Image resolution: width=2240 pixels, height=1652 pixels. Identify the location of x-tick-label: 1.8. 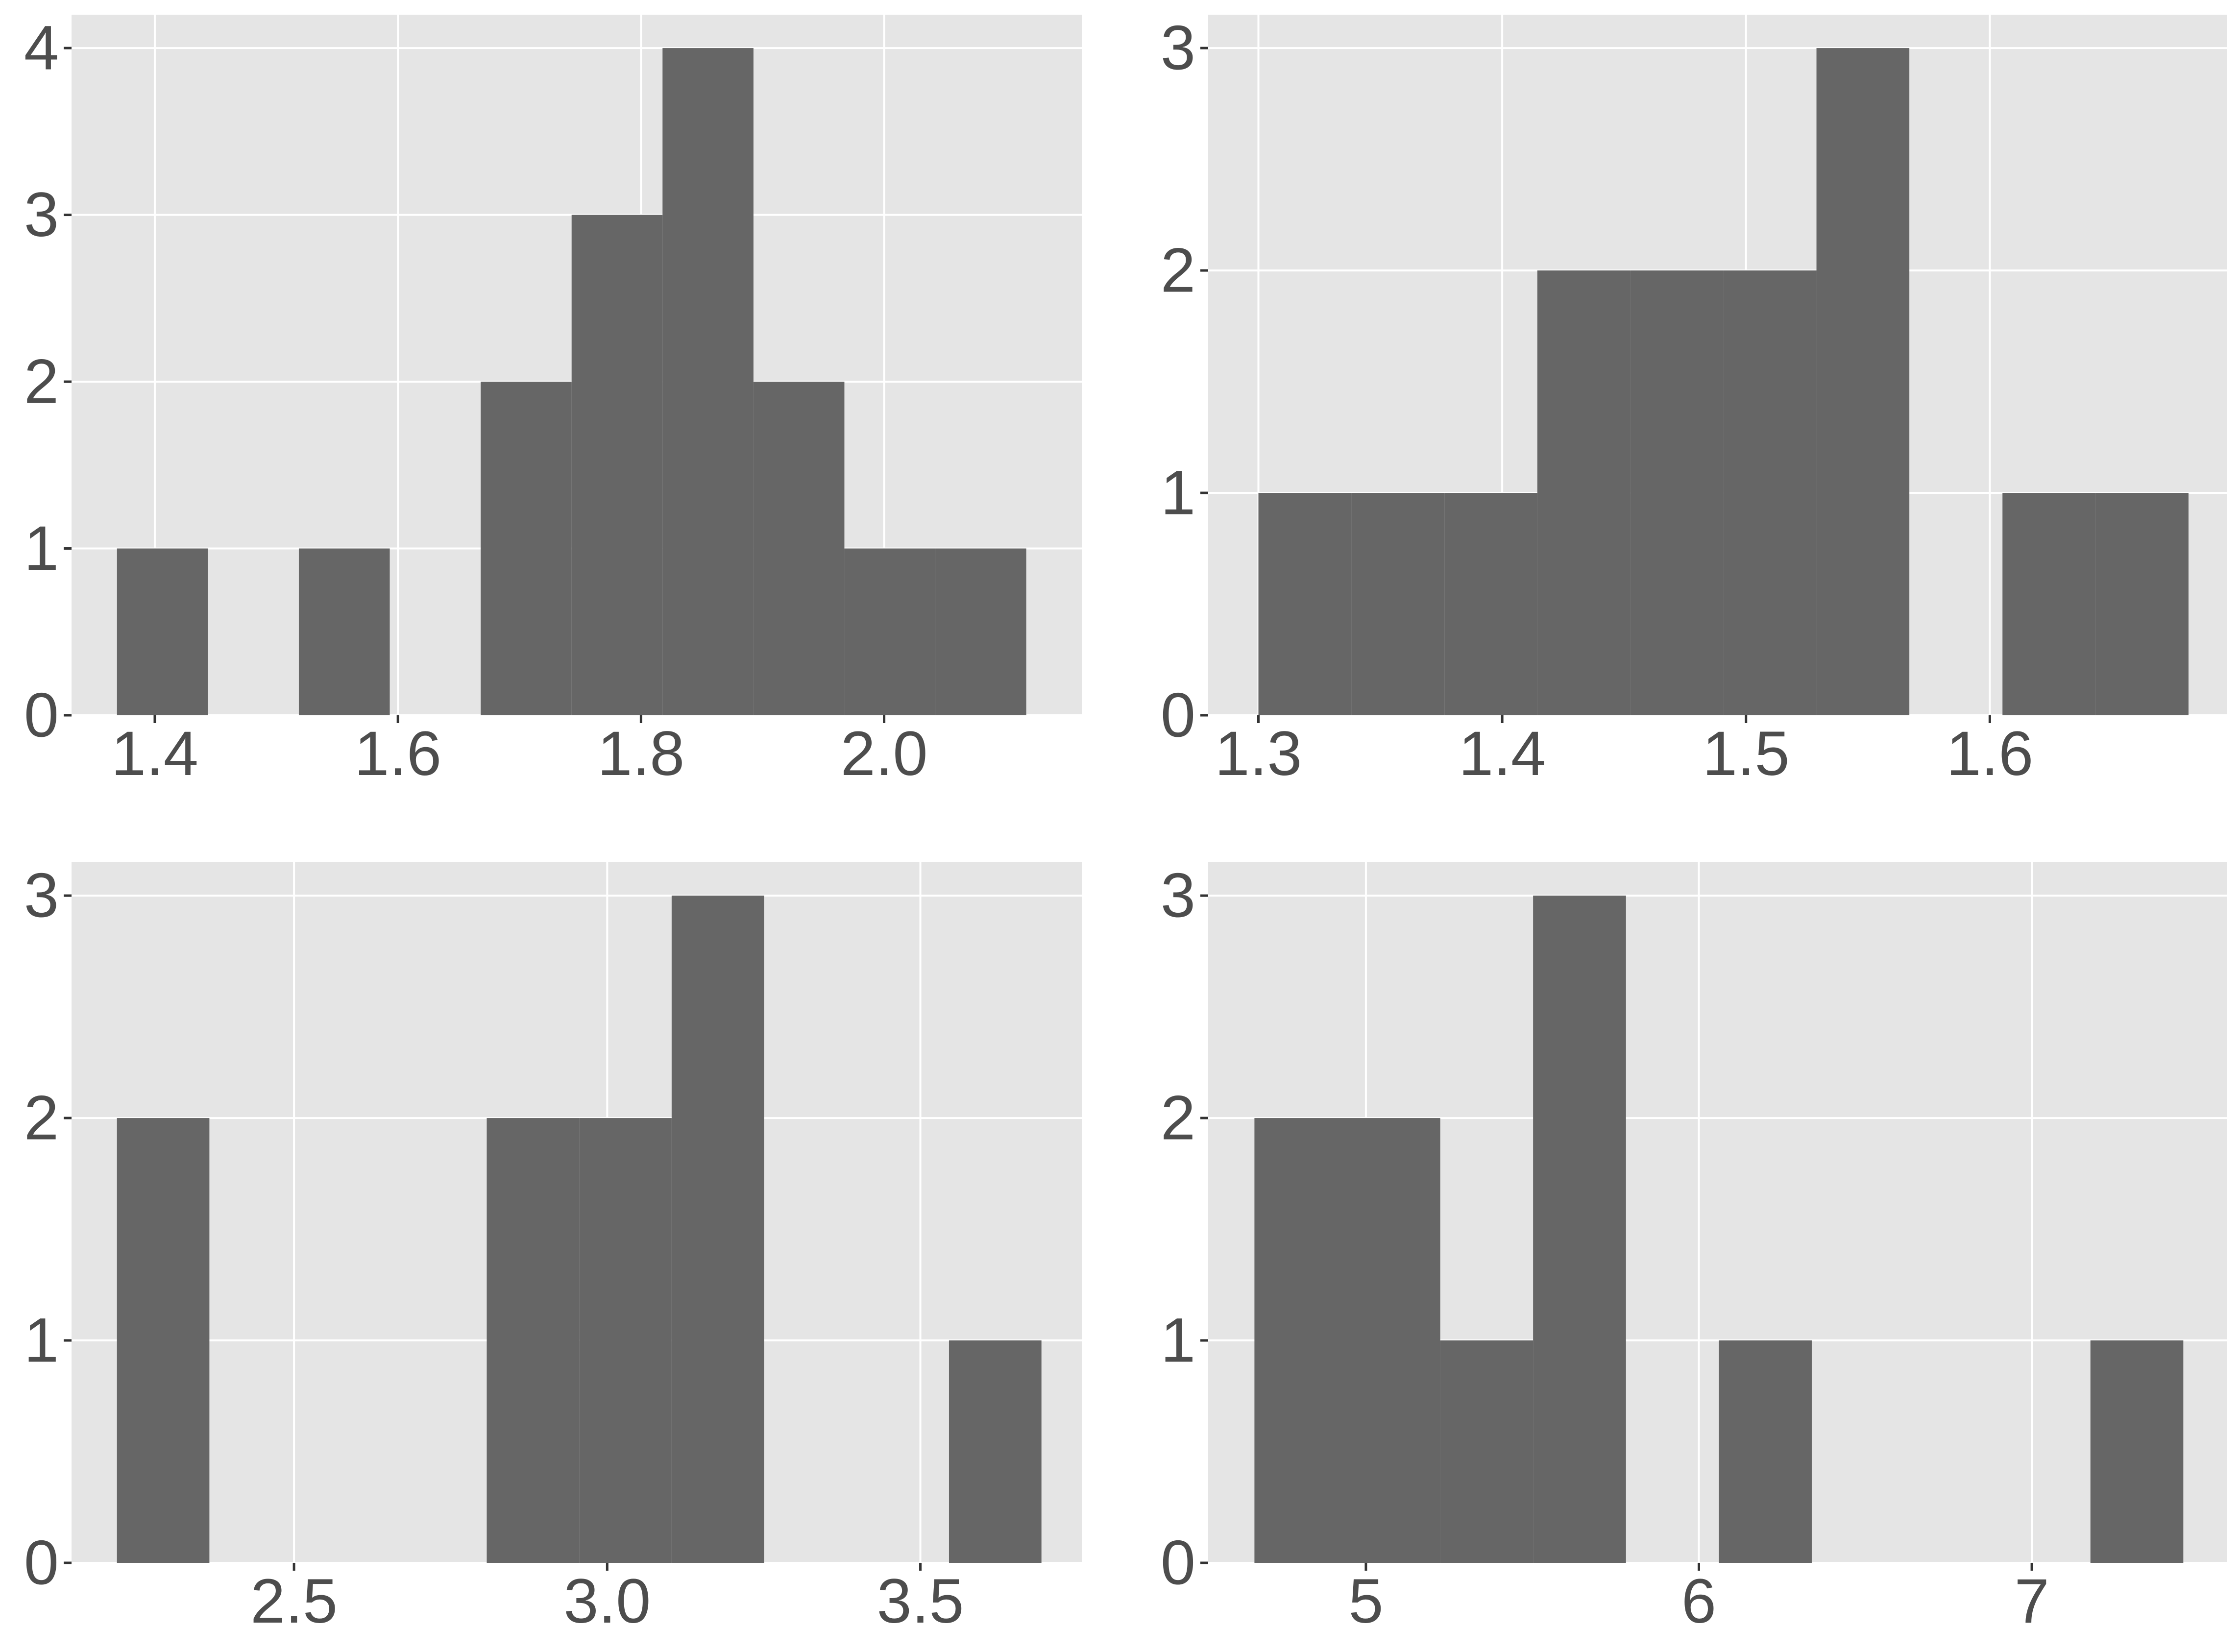
(641, 754).